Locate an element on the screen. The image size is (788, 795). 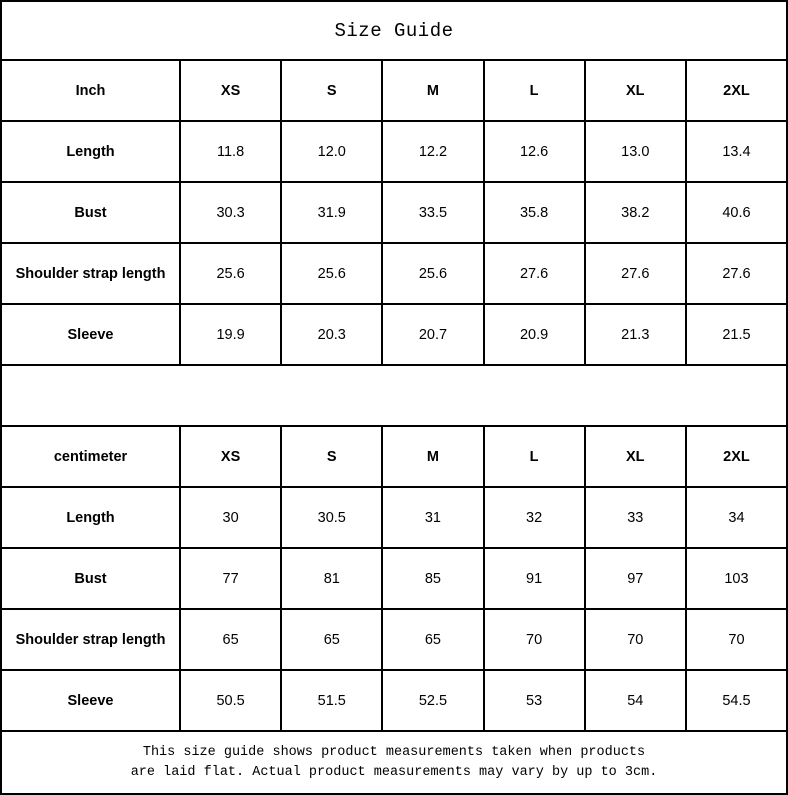
value-cell: 50.5 is located at coordinates (232, 700).